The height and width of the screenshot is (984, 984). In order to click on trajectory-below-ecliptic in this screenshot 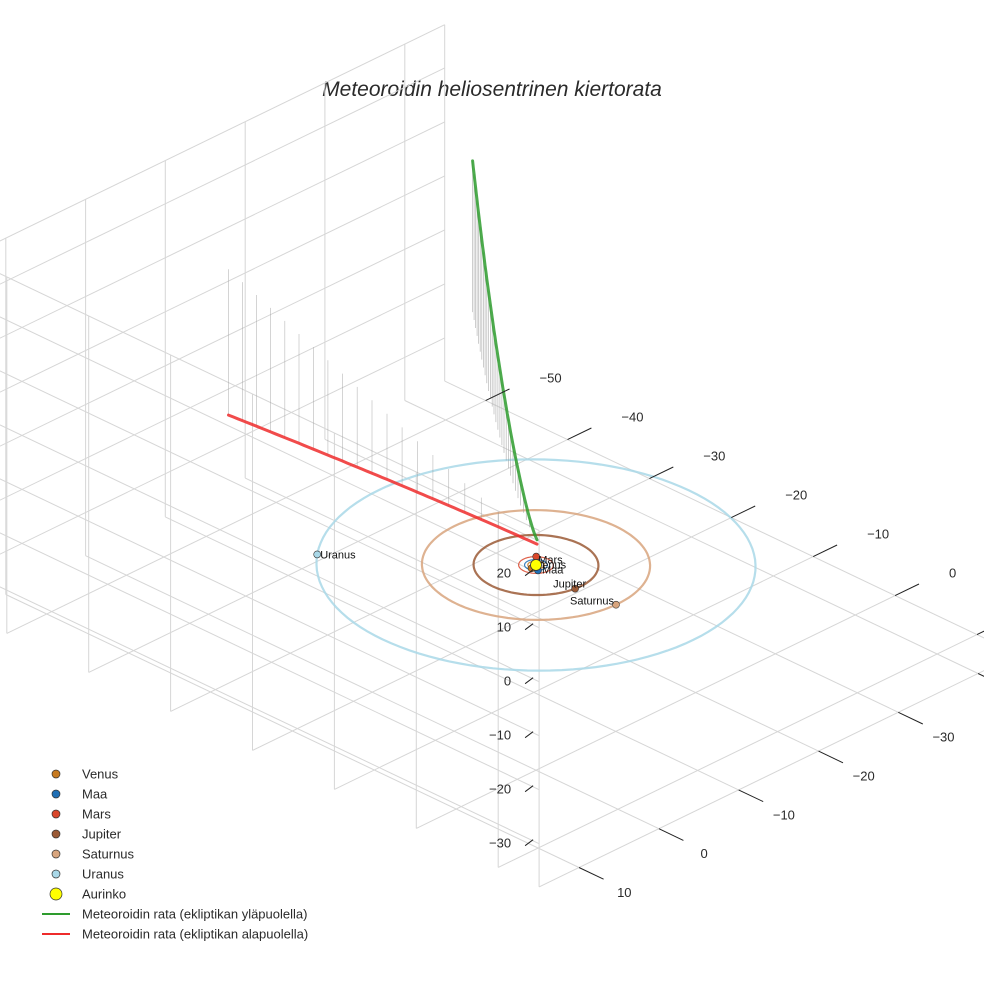, I will do `click(383, 479)`.